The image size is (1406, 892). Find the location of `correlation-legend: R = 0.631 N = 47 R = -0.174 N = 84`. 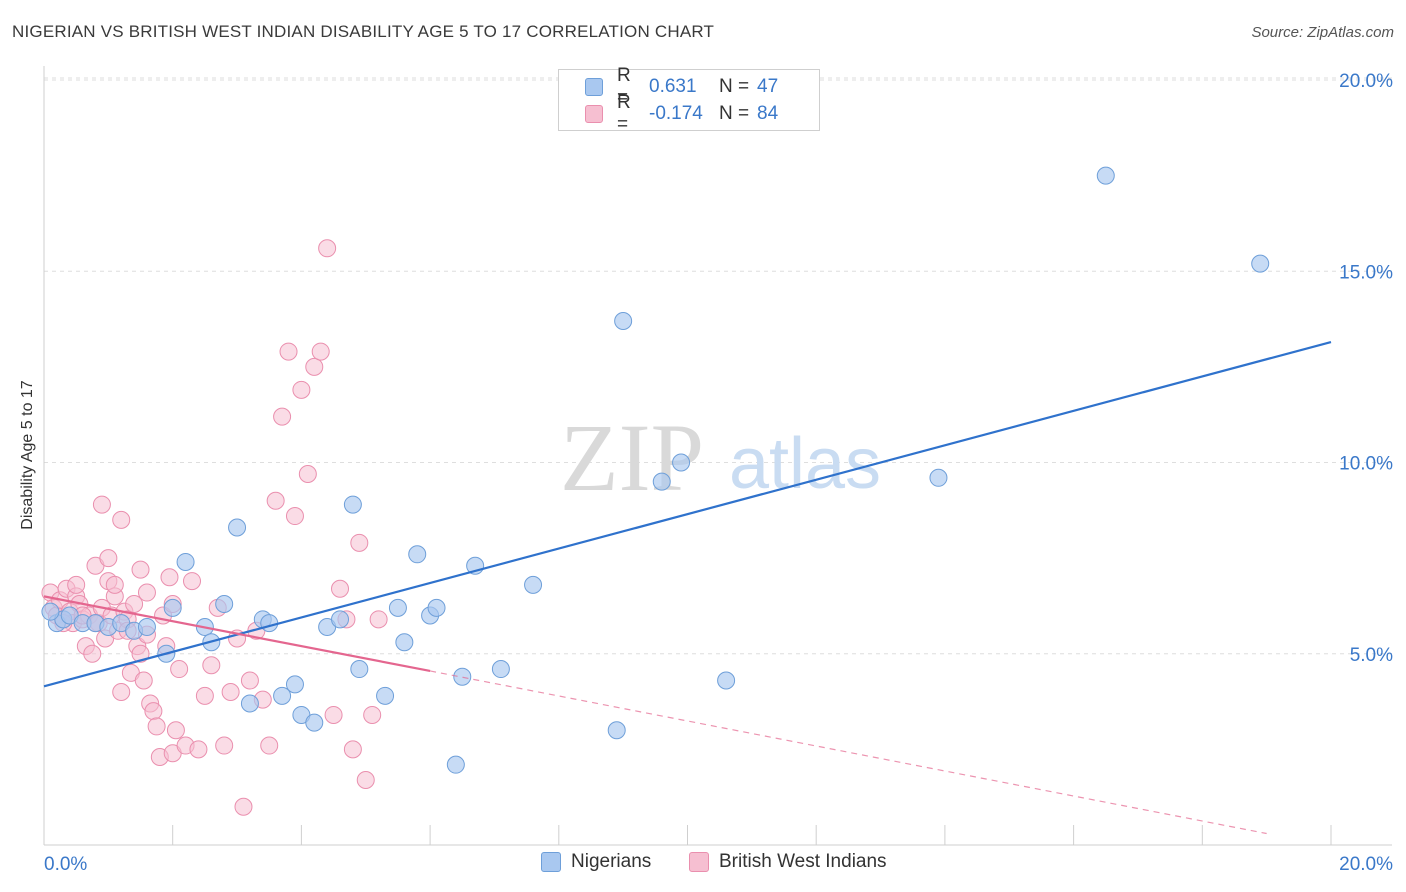

correlation-legend: R = 0.631 N = 47 R = -0.174 N = 84 is located at coordinates (689, 100).